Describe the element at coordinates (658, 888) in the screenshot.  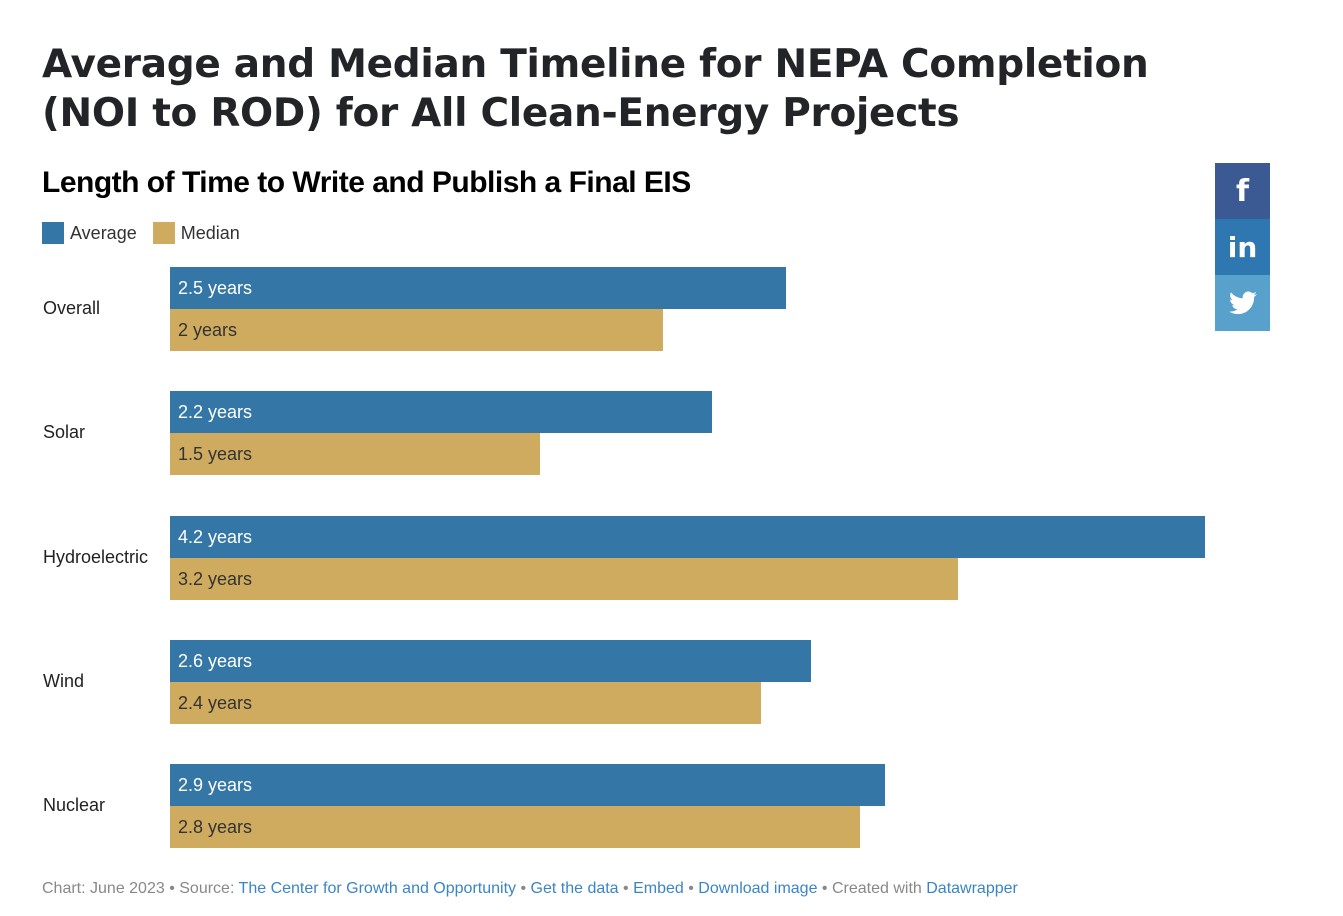
I see `embed-link: Embed` at that location.